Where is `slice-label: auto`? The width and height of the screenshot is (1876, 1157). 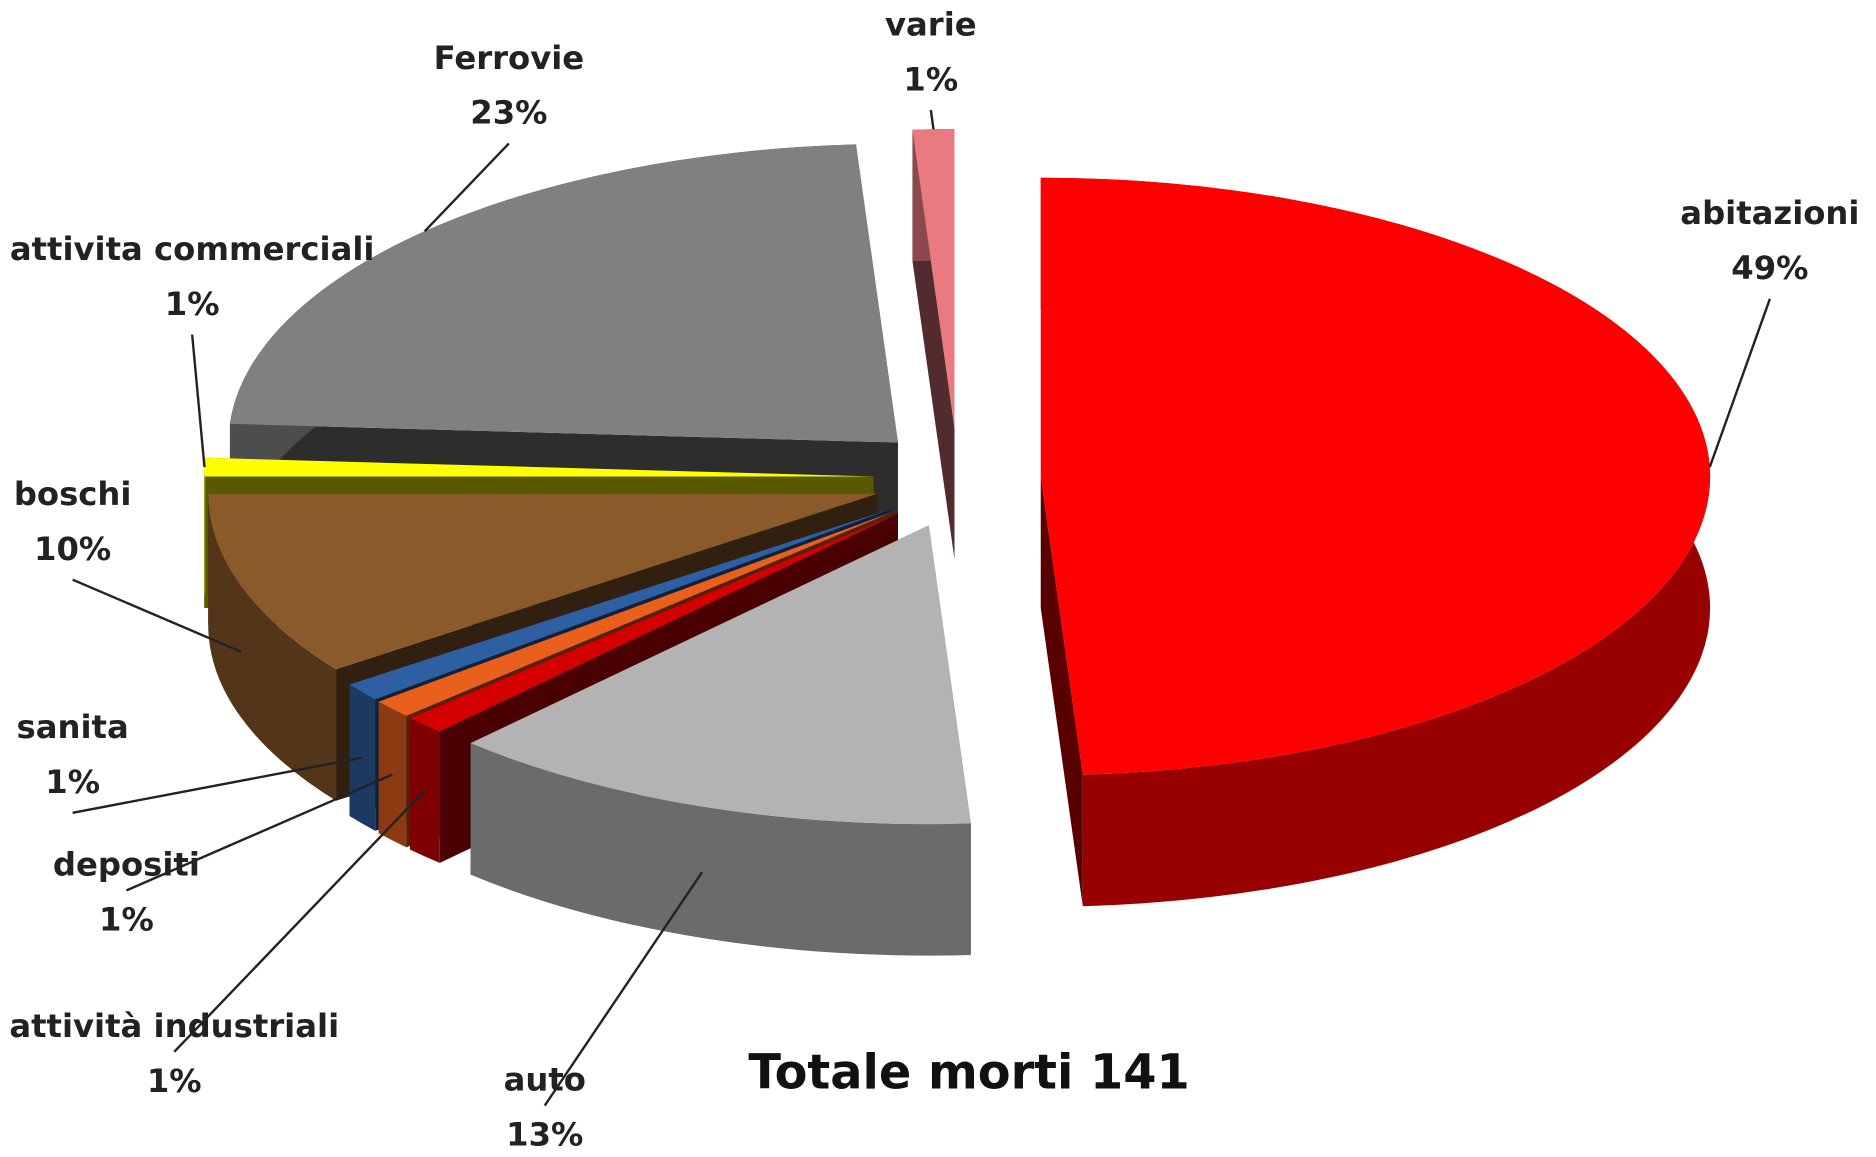 slice-label: auto is located at coordinates (545, 1080).